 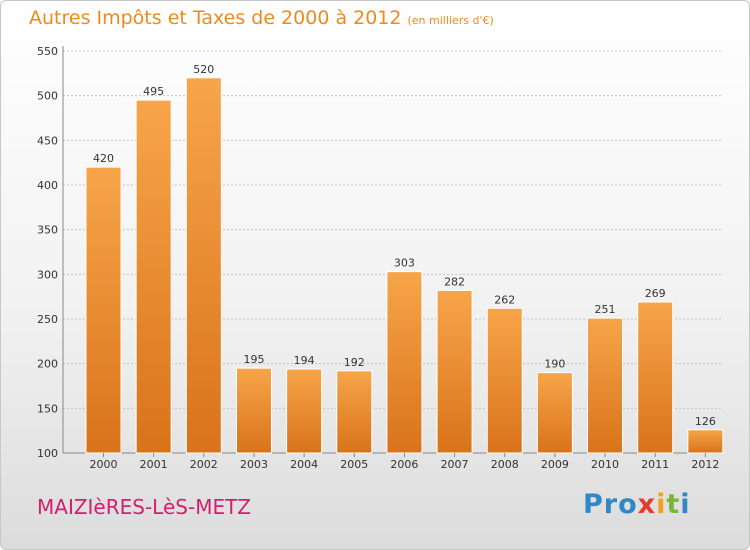 I want to click on data-label-2006: 303, so click(x=404, y=263).